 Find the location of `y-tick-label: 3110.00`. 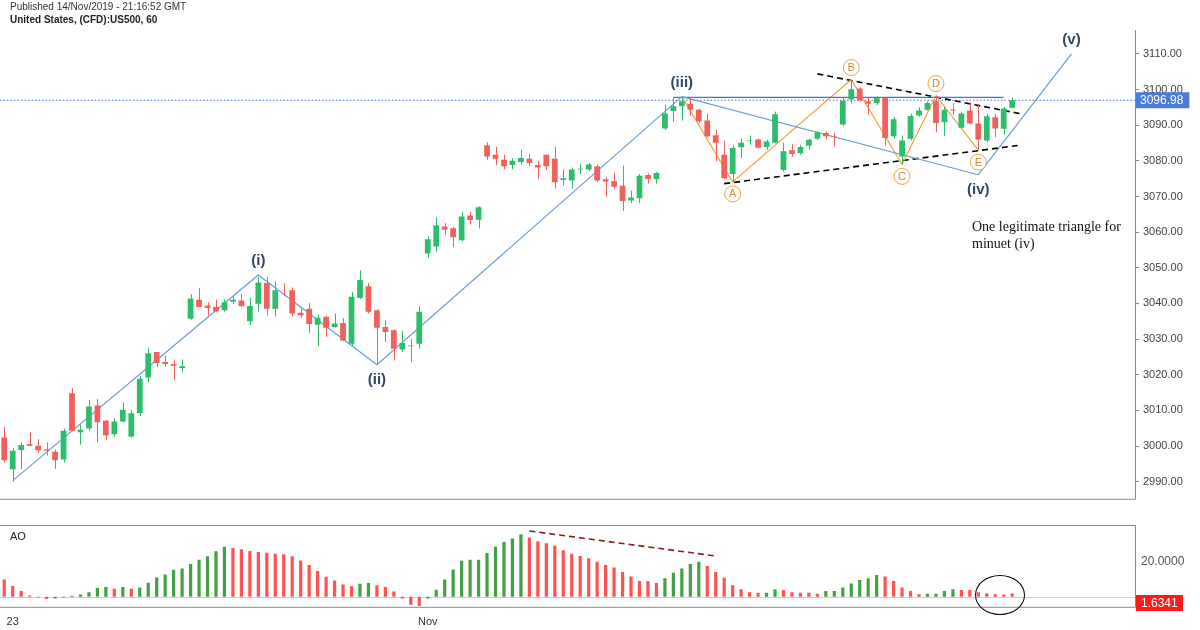

y-tick-label: 3110.00 is located at coordinates (1162, 52).